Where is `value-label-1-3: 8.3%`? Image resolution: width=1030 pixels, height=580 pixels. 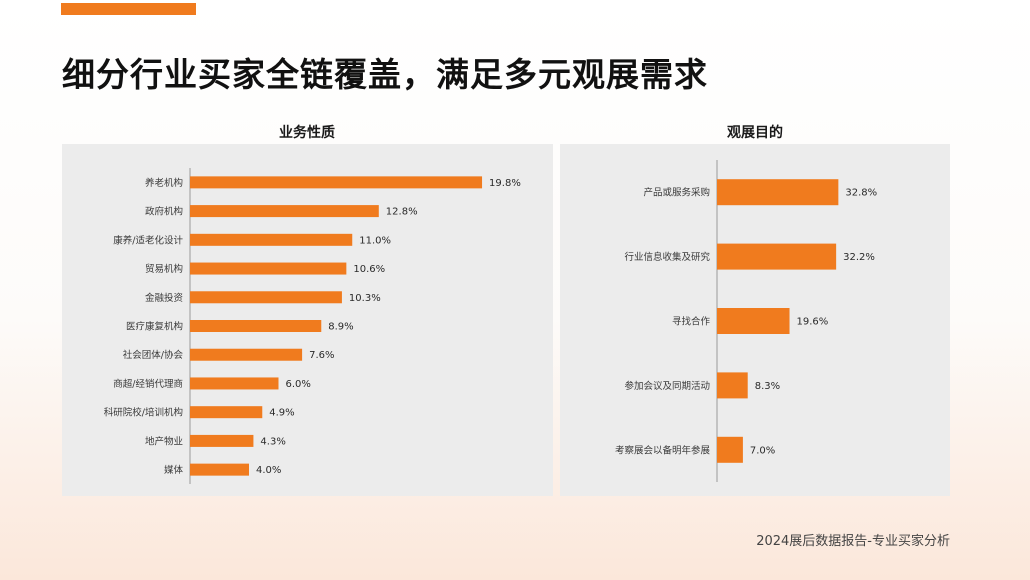
value-label-1-3: 8.3% is located at coordinates (767, 386).